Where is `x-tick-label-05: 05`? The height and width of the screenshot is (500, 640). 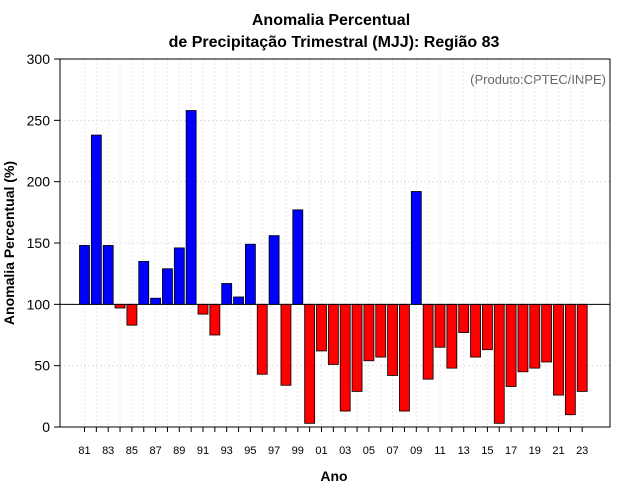
x-tick-label-05: 05 is located at coordinates (369, 451).